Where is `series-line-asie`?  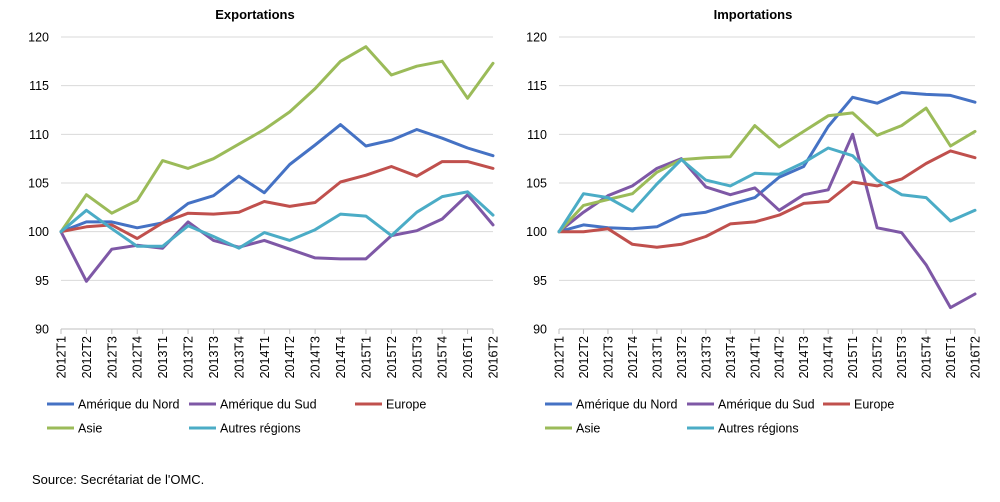 series-line-asie is located at coordinates (767, 170).